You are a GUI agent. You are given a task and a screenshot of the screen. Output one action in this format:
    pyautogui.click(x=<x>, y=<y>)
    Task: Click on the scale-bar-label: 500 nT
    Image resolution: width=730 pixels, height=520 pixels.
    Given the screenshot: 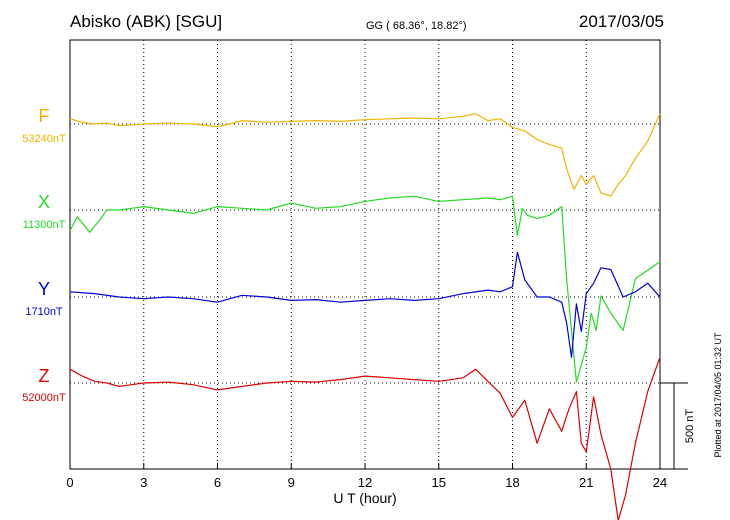 What is the action you would take?
    pyautogui.click(x=690, y=426)
    